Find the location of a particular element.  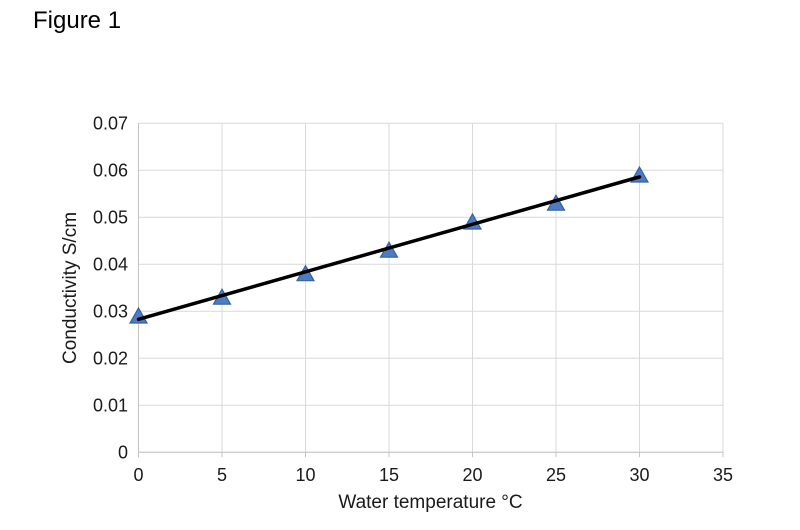

y-tick-label: 0.06 is located at coordinates (110, 170).